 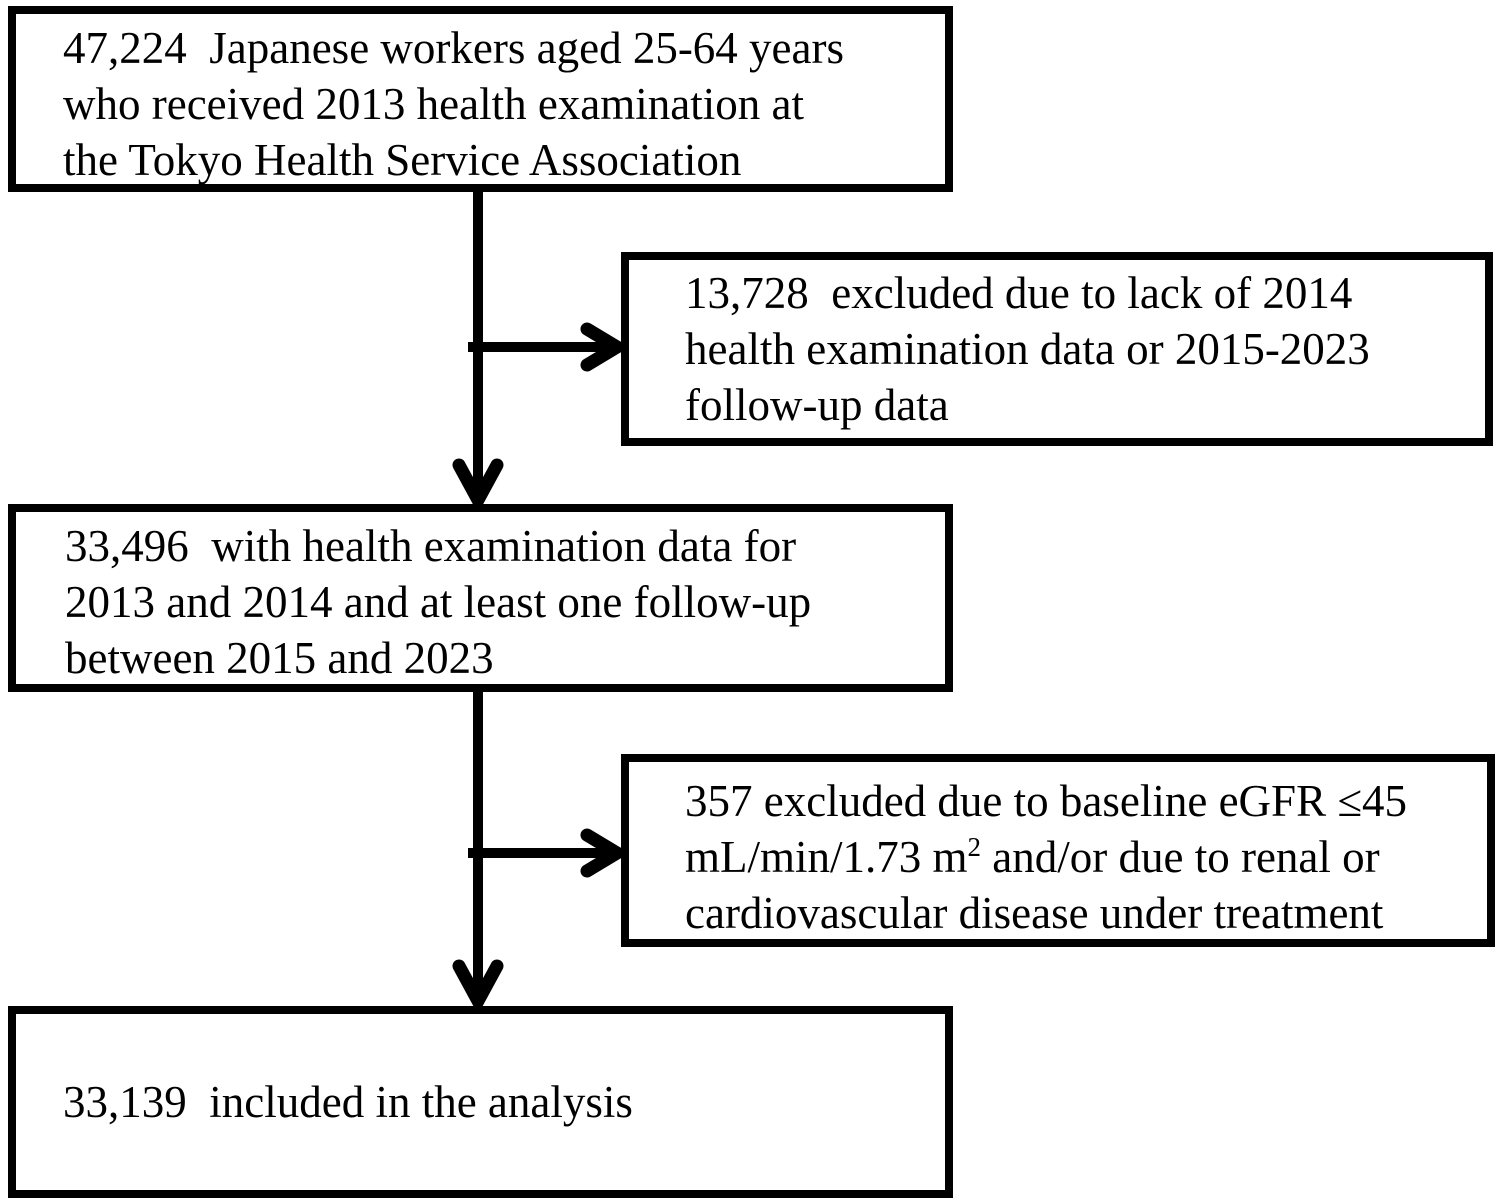 I want to click on text-line: 357 excluded due to baseline eGFR ≤45, so click(x=1046, y=801).